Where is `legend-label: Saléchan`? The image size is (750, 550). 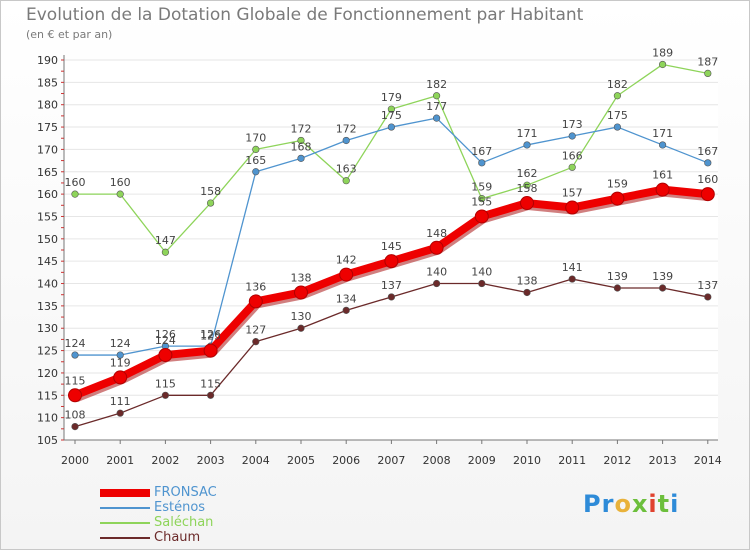
legend-label: Saléchan is located at coordinates (184, 522).